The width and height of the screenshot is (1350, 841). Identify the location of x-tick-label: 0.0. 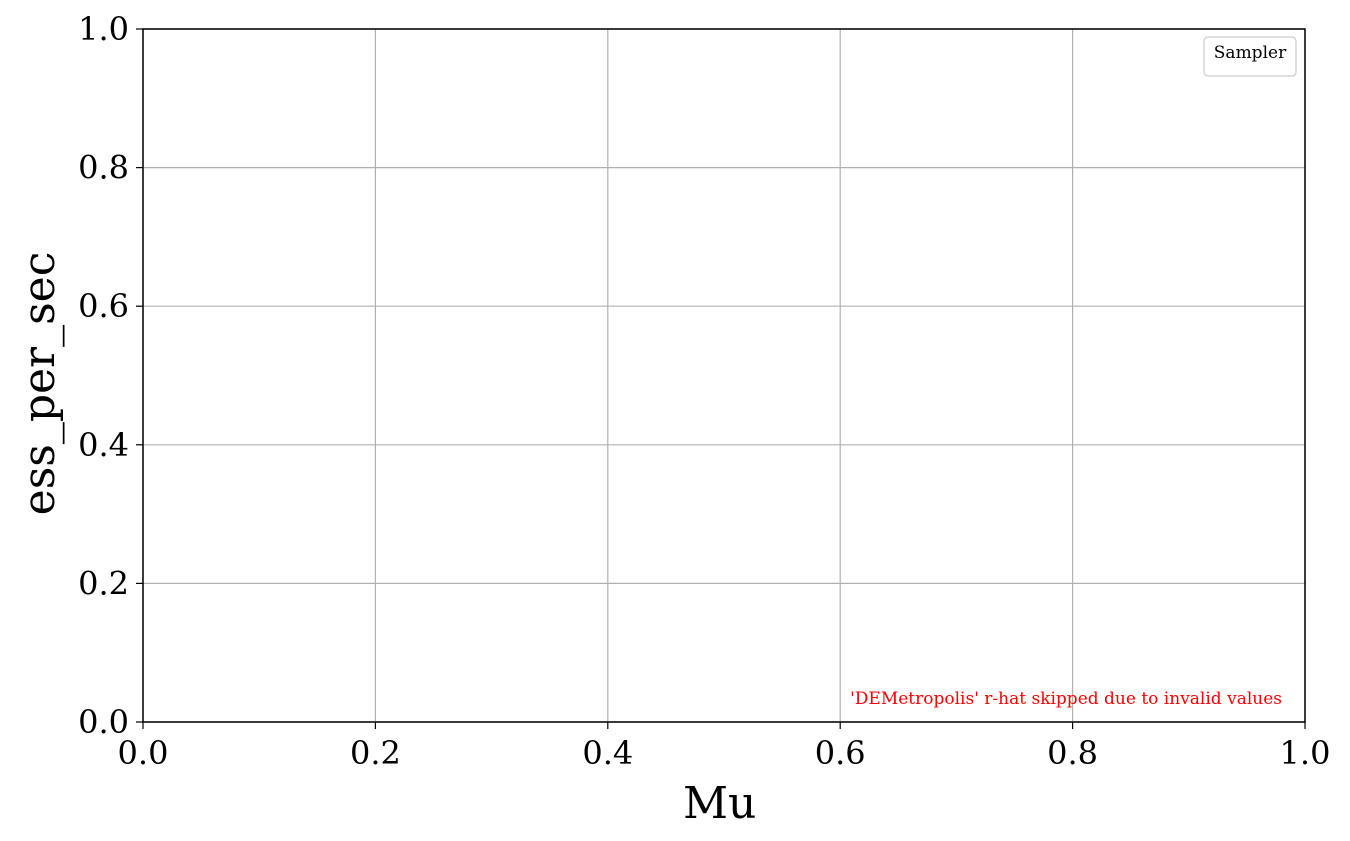
(143, 753).